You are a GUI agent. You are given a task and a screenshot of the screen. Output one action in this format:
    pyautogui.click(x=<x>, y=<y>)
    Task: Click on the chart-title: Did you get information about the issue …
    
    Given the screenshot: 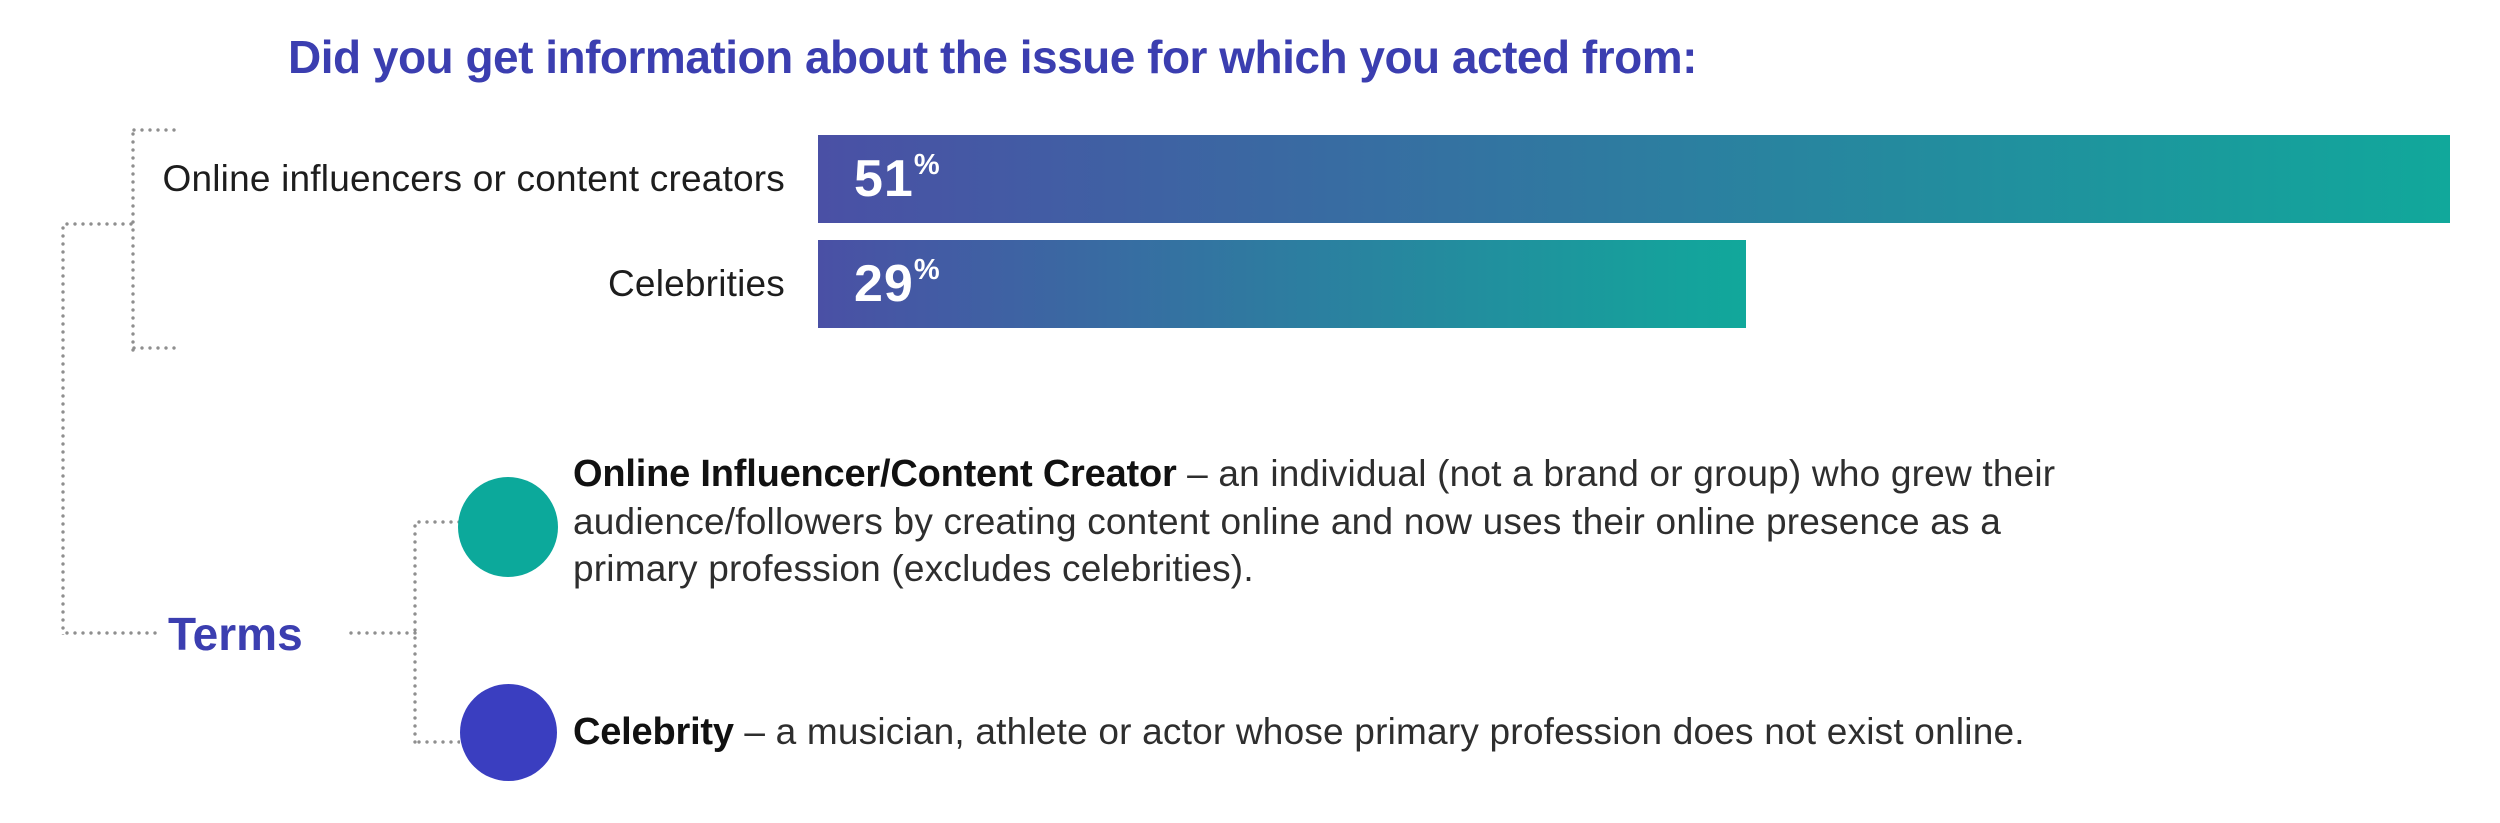 What is the action you would take?
    pyautogui.click(x=992, y=57)
    